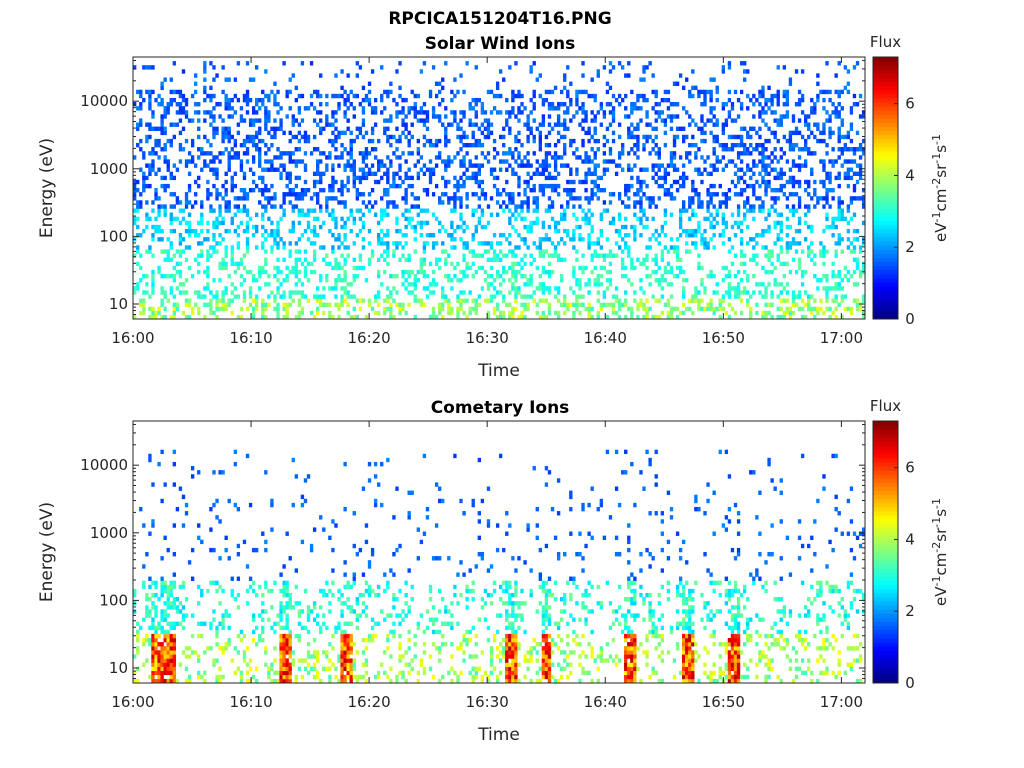  I want to click on y-tick-label: 10, so click(118, 304).